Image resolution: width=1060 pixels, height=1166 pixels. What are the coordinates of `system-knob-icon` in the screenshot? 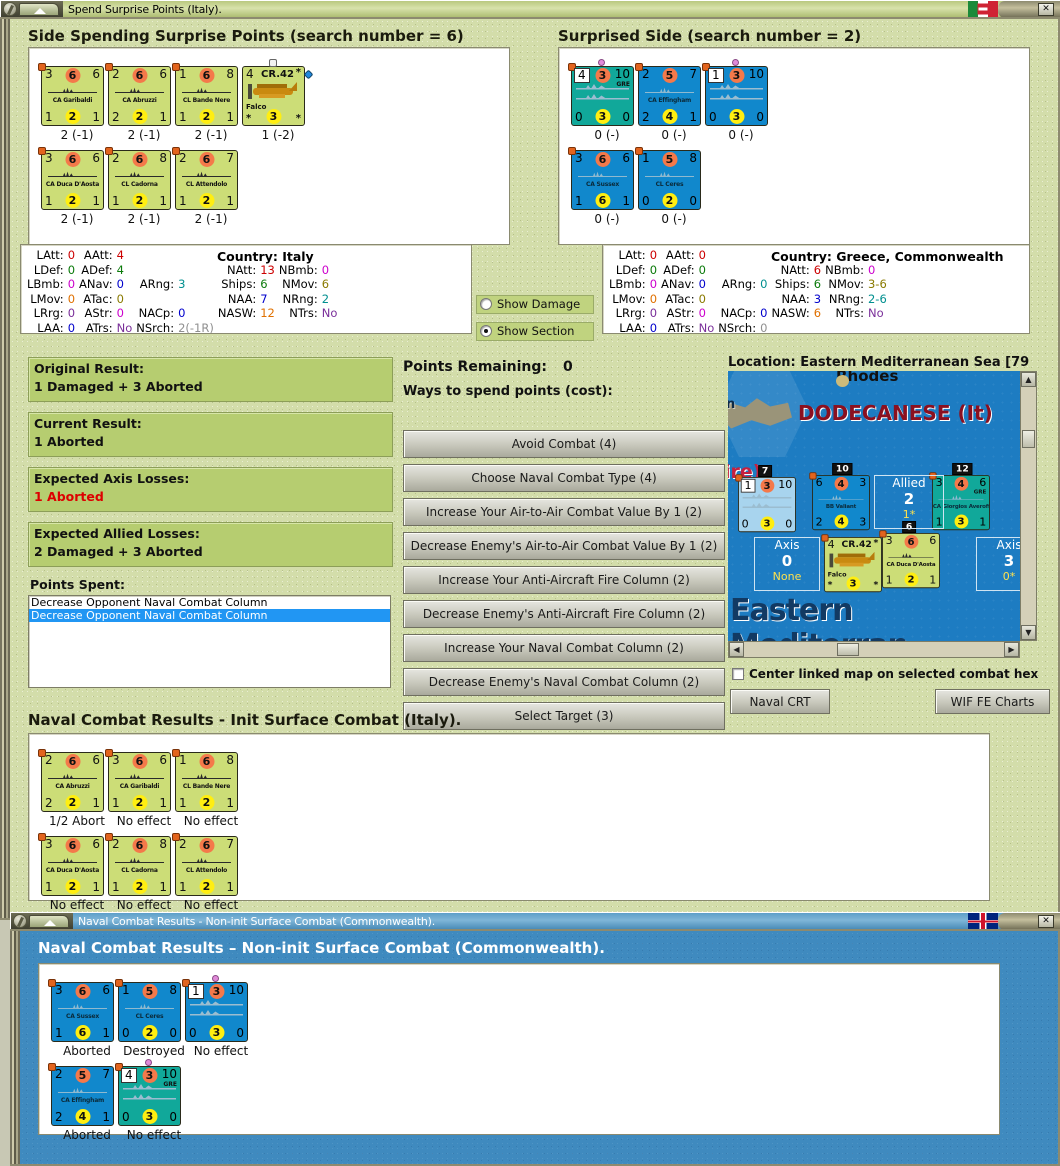 It's located at (10, 8).